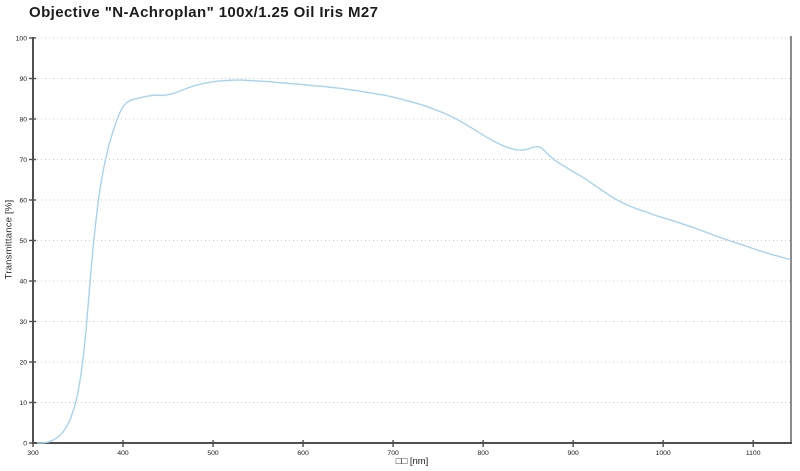 This screenshot has width=800, height=471. I want to click on y-tick-label-90: 90, so click(23, 79).